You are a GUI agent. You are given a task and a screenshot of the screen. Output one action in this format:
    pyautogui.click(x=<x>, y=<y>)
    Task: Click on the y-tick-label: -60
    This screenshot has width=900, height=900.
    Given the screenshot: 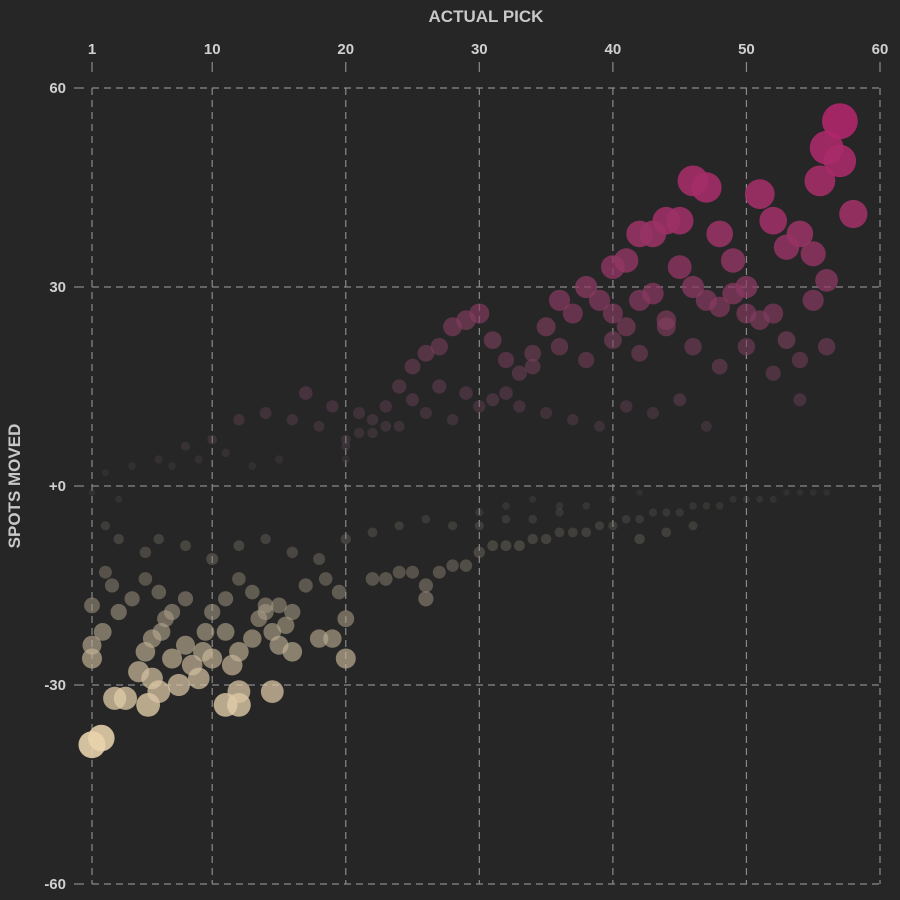 What is the action you would take?
    pyautogui.click(x=55, y=884)
    